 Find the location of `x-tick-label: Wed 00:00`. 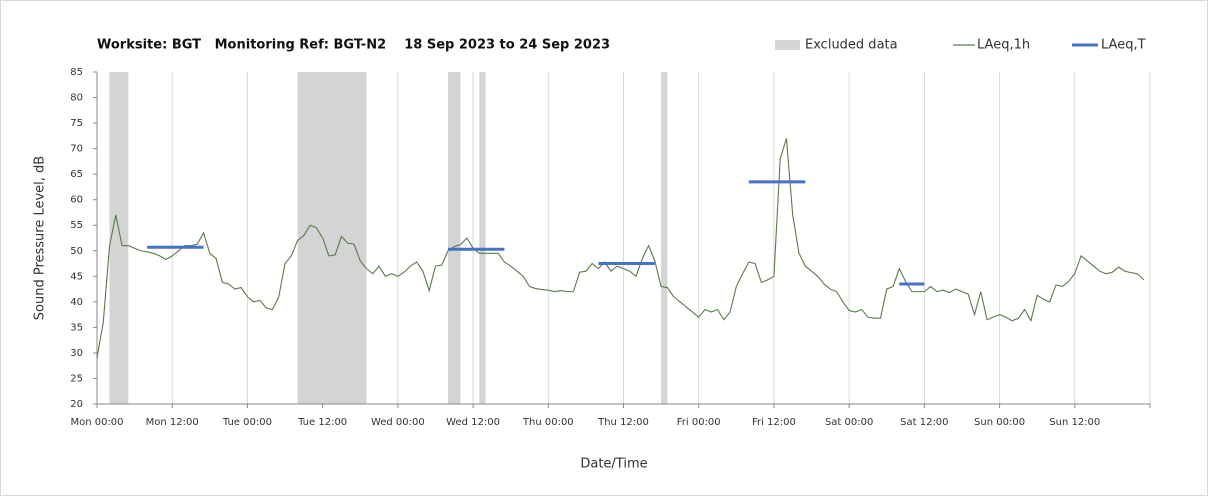

x-tick-label: Wed 00:00 is located at coordinates (398, 422).